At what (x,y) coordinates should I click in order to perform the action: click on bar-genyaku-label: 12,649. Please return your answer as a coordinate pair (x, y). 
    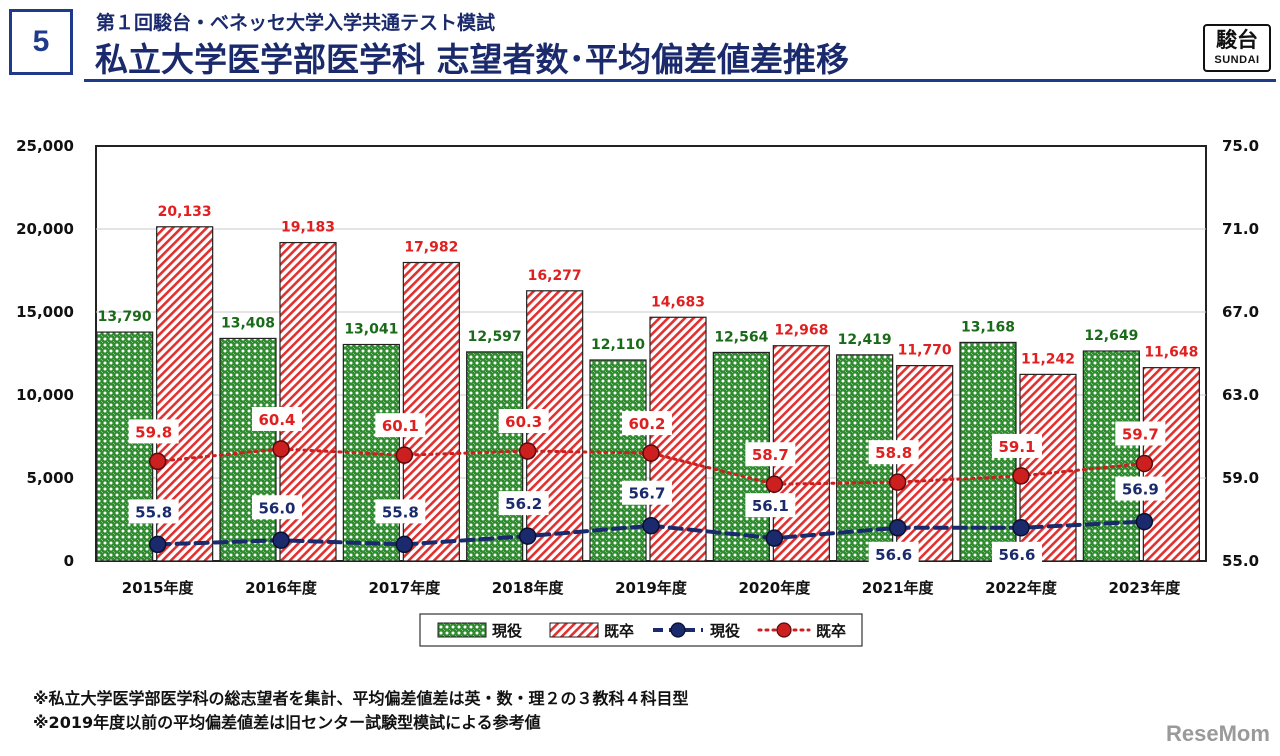
    Looking at the image, I should click on (1111, 336).